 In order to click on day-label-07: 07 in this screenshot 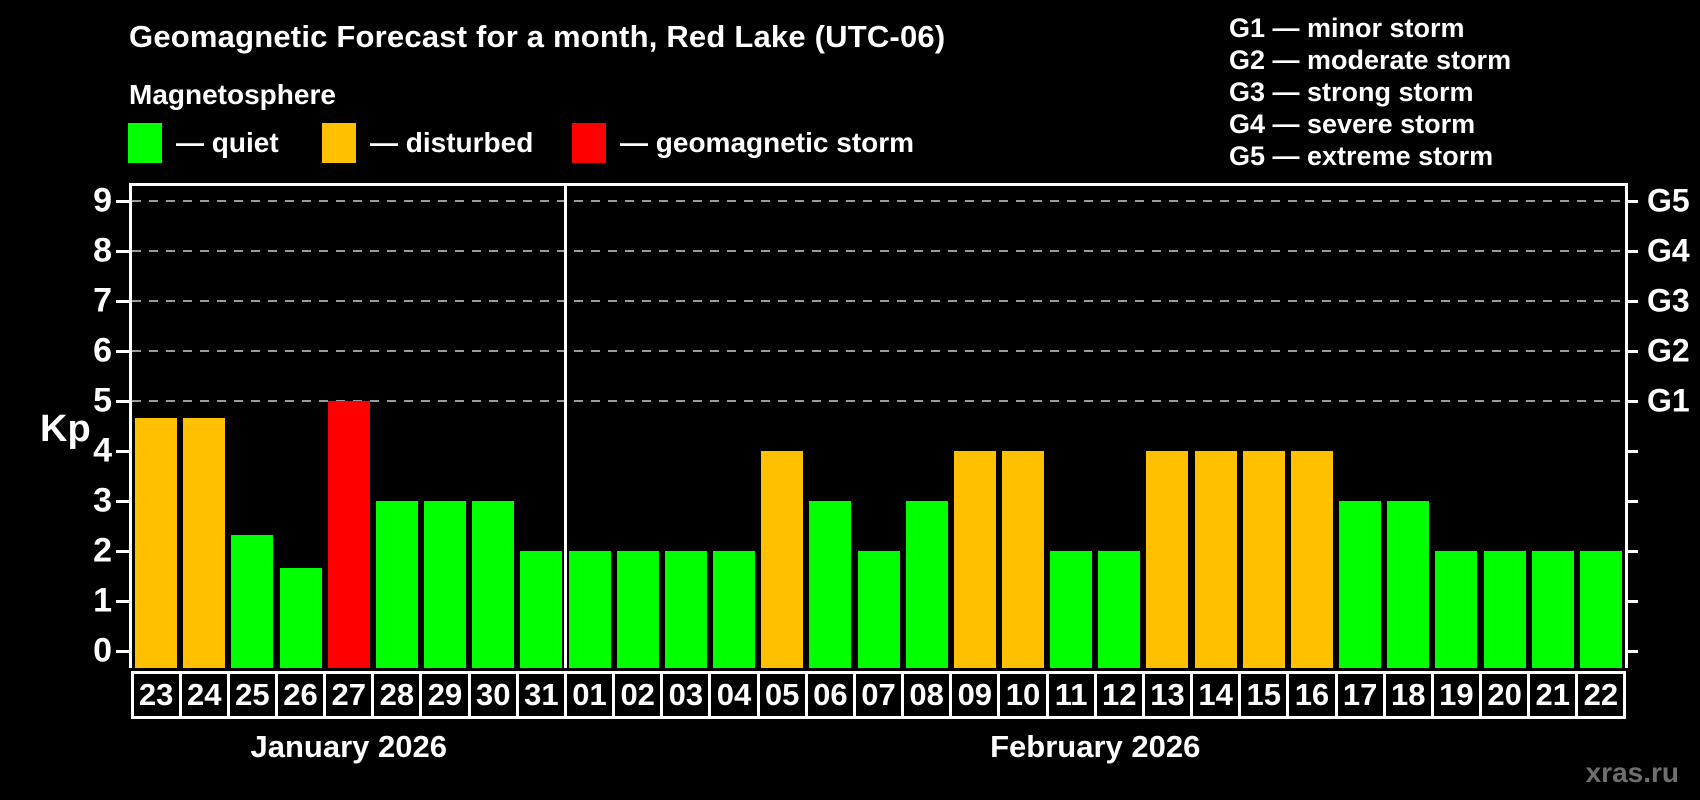, I will do `click(878, 695)`.